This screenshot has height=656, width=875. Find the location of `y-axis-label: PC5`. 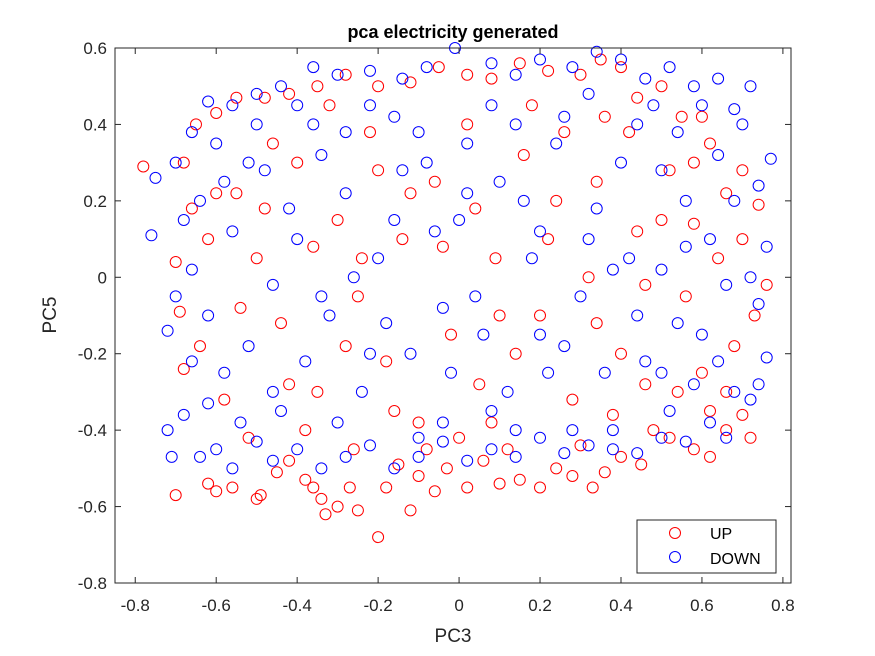

y-axis-label: PC5 is located at coordinates (50, 315).